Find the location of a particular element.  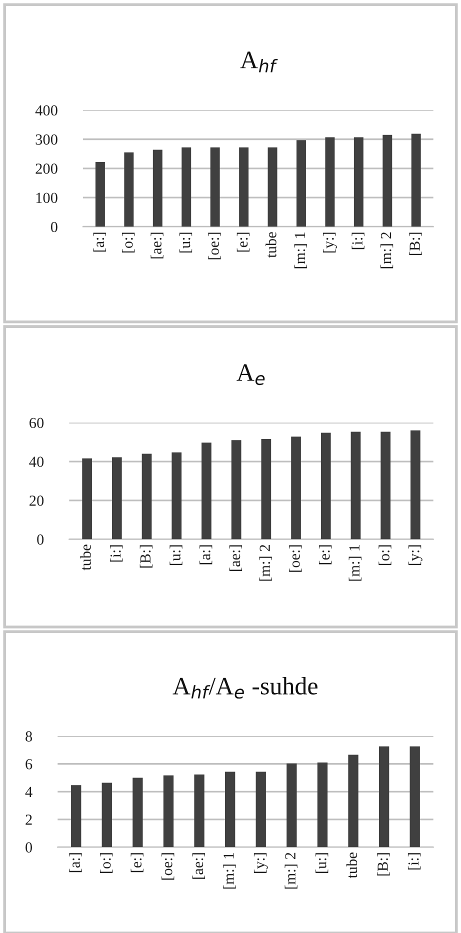

chart-title: A$_{hf}$ is located at coordinates (259, 62).